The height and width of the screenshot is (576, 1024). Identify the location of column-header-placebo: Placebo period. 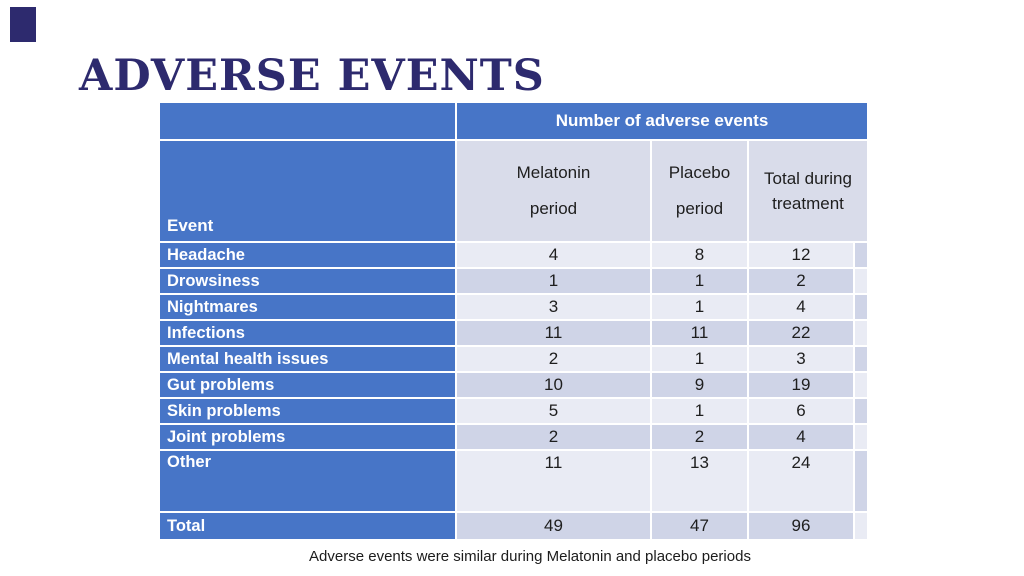
(699, 191).